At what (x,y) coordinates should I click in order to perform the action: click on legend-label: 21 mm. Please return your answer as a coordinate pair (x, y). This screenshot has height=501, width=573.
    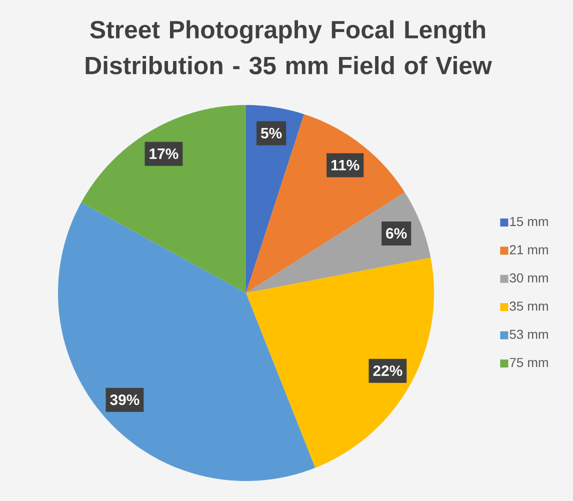
    Looking at the image, I should click on (529, 249).